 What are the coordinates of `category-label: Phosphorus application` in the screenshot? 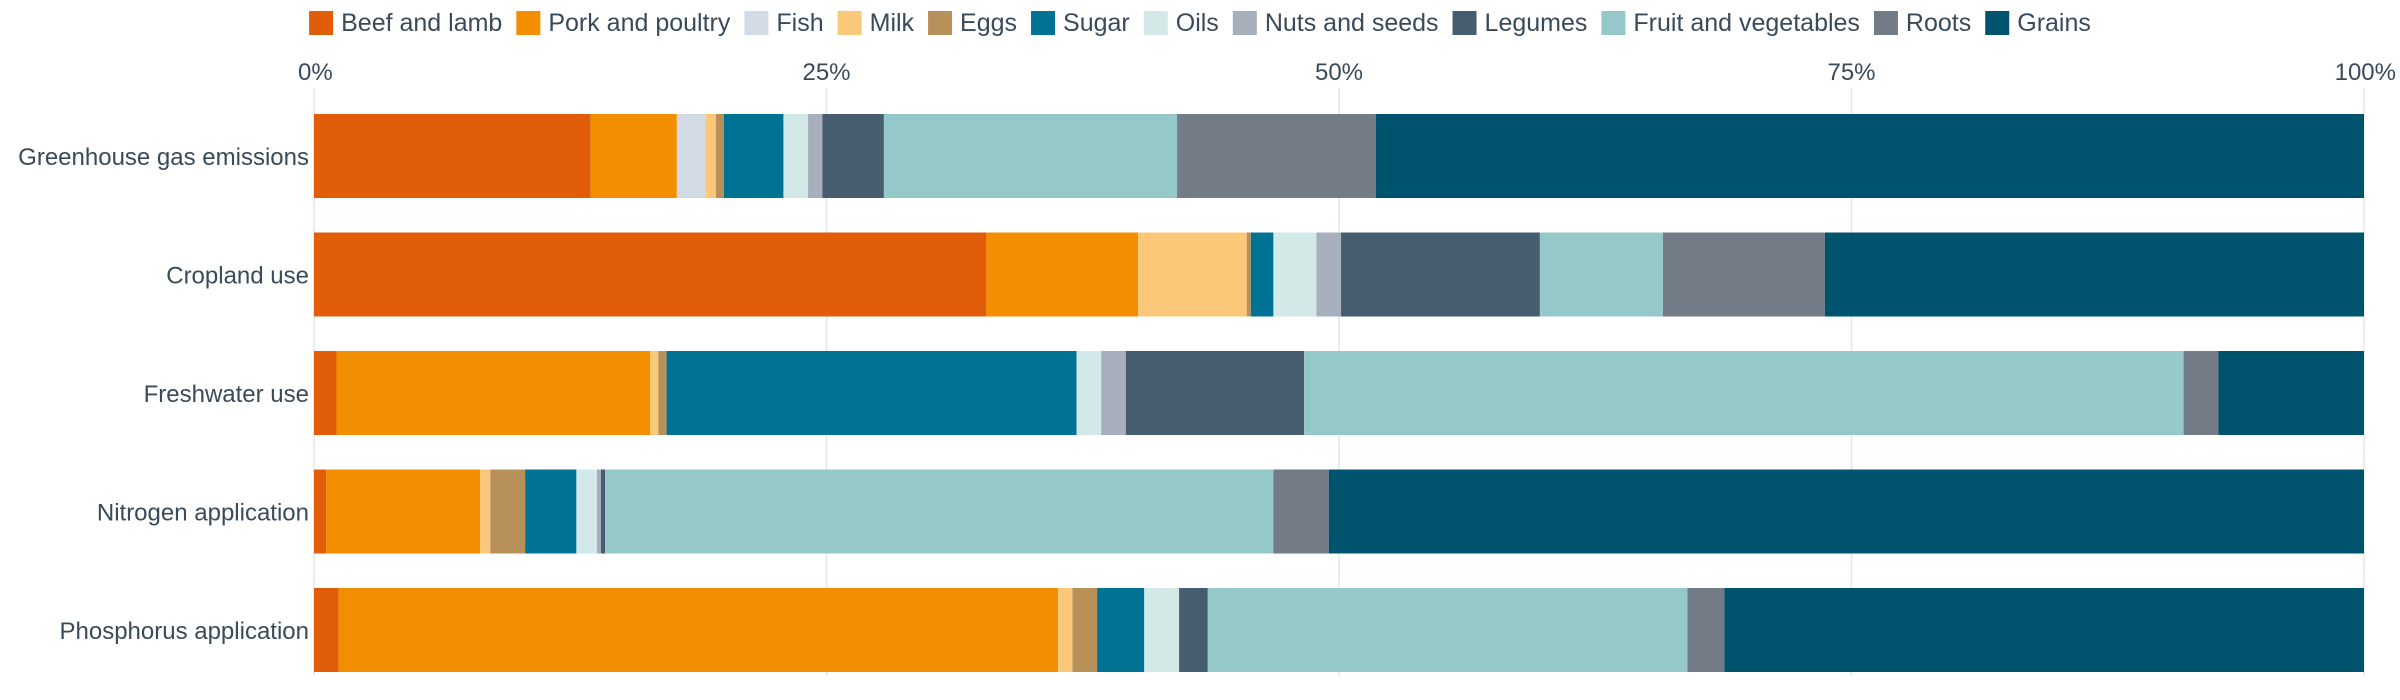 It's located at (184, 631).